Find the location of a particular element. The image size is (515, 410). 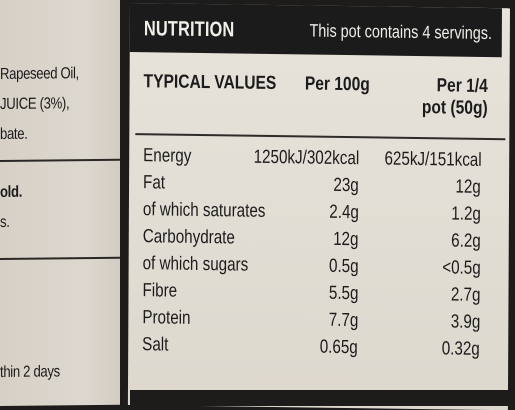

row-name: Fat is located at coordinates (154, 183).